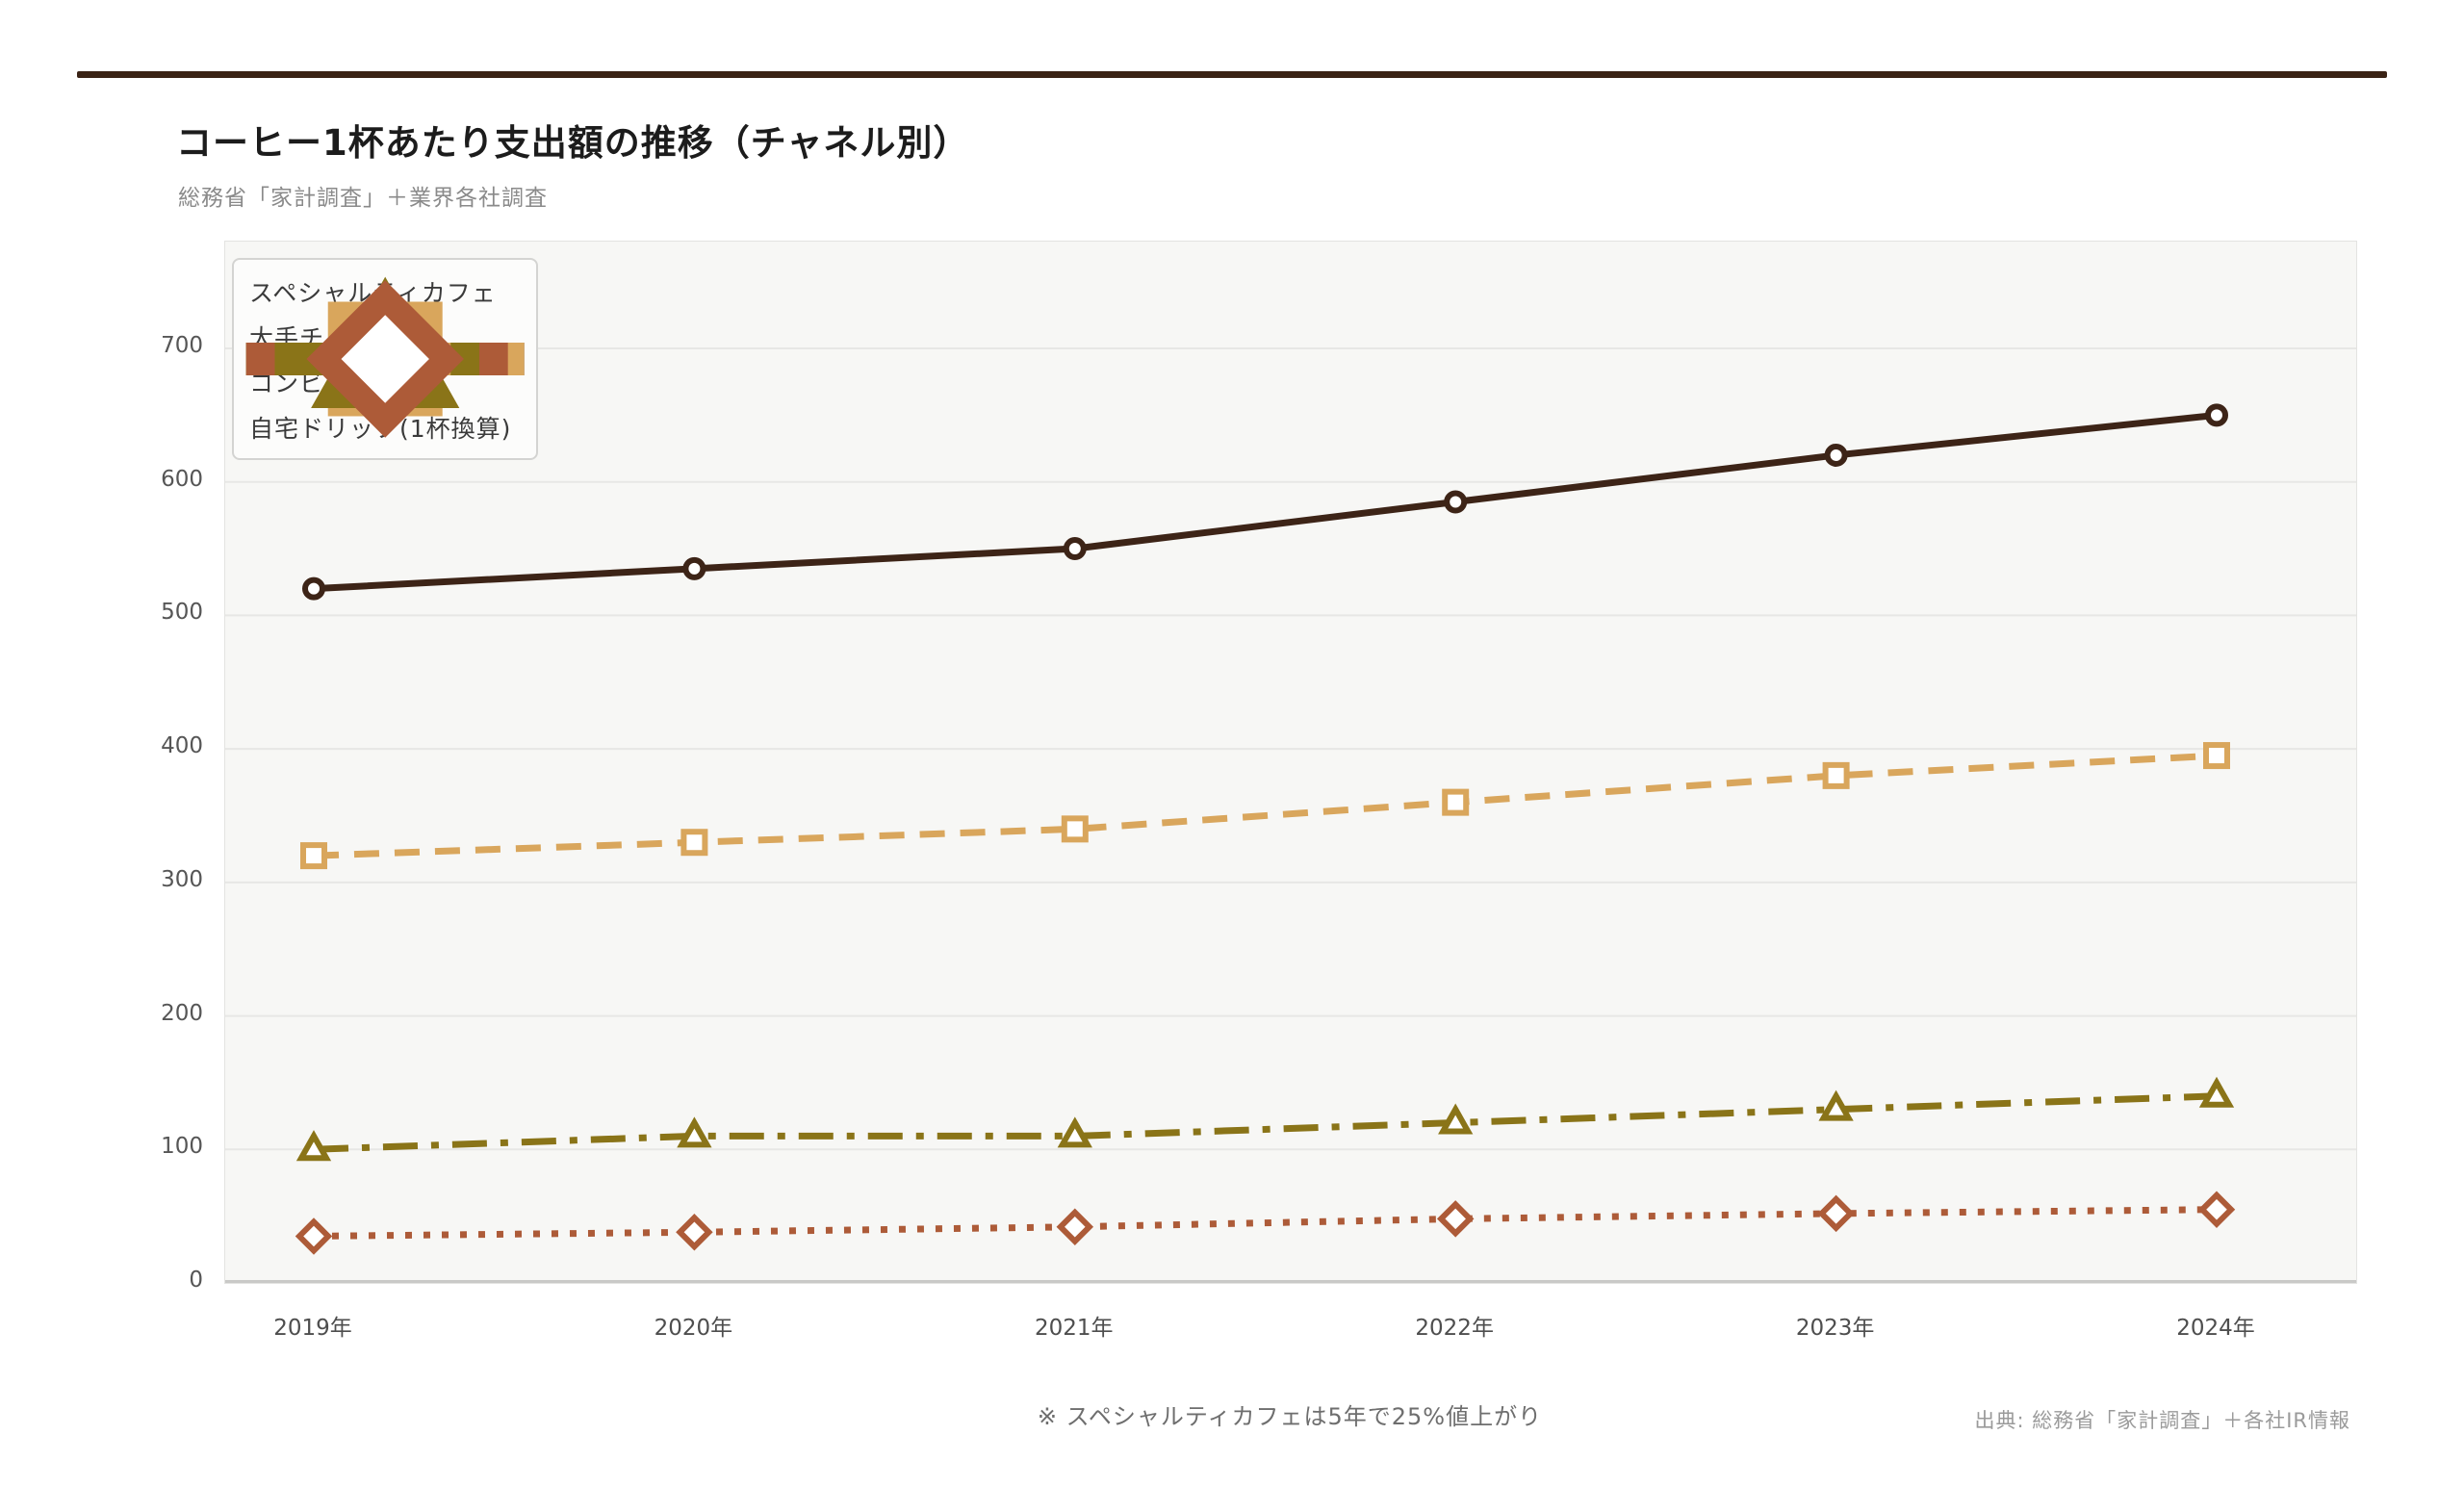 This screenshot has width=2464, height=1486. I want to click on x-tick-label: 2024年, so click(2215, 1329).